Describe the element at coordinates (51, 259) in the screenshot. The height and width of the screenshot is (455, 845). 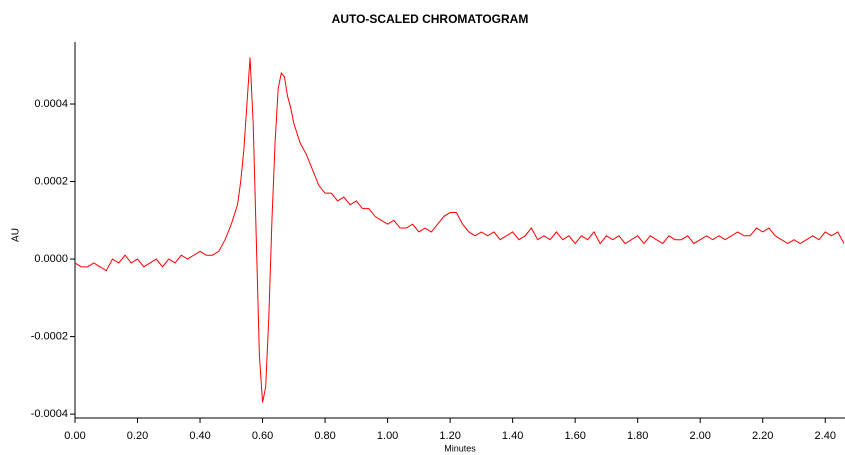
I see `y-tick-label: 0.0000` at that location.